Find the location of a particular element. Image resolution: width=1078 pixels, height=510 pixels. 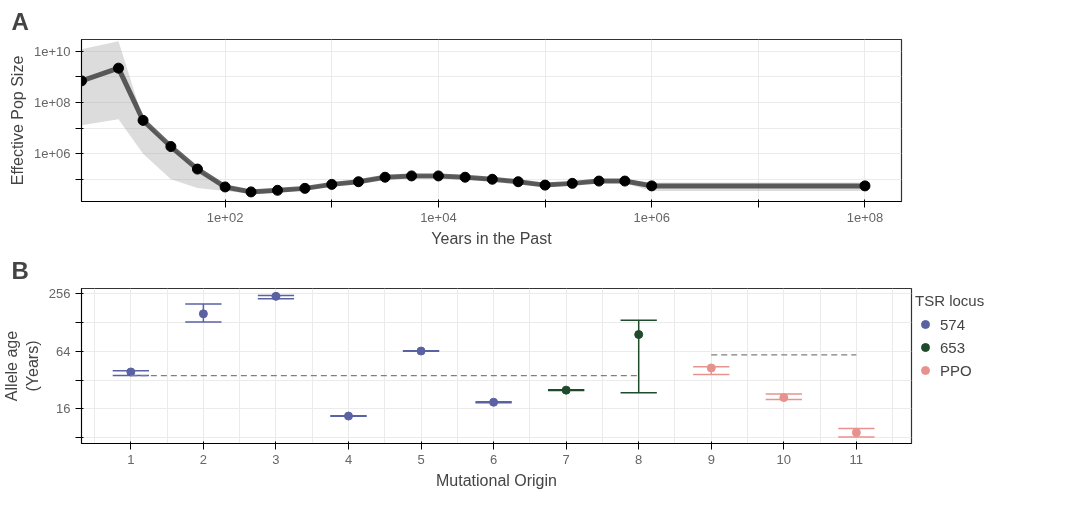

x-tick-label: 11 is located at coordinates (856, 459).